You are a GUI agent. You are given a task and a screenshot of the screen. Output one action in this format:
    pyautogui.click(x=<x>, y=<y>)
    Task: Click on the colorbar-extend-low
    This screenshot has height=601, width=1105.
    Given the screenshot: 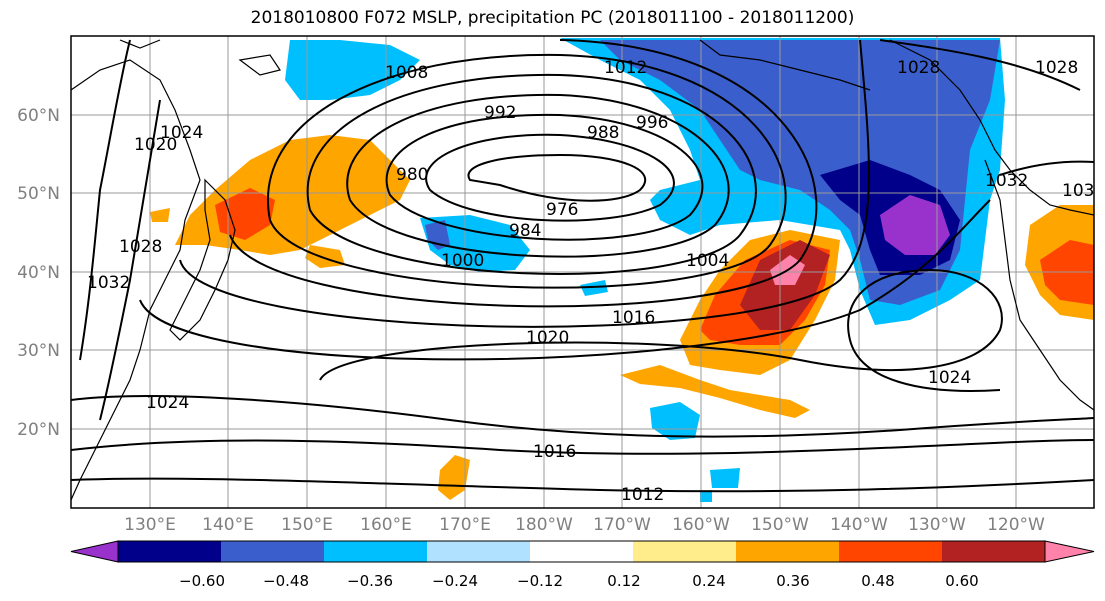 What is the action you would take?
    pyautogui.click(x=94, y=551)
    